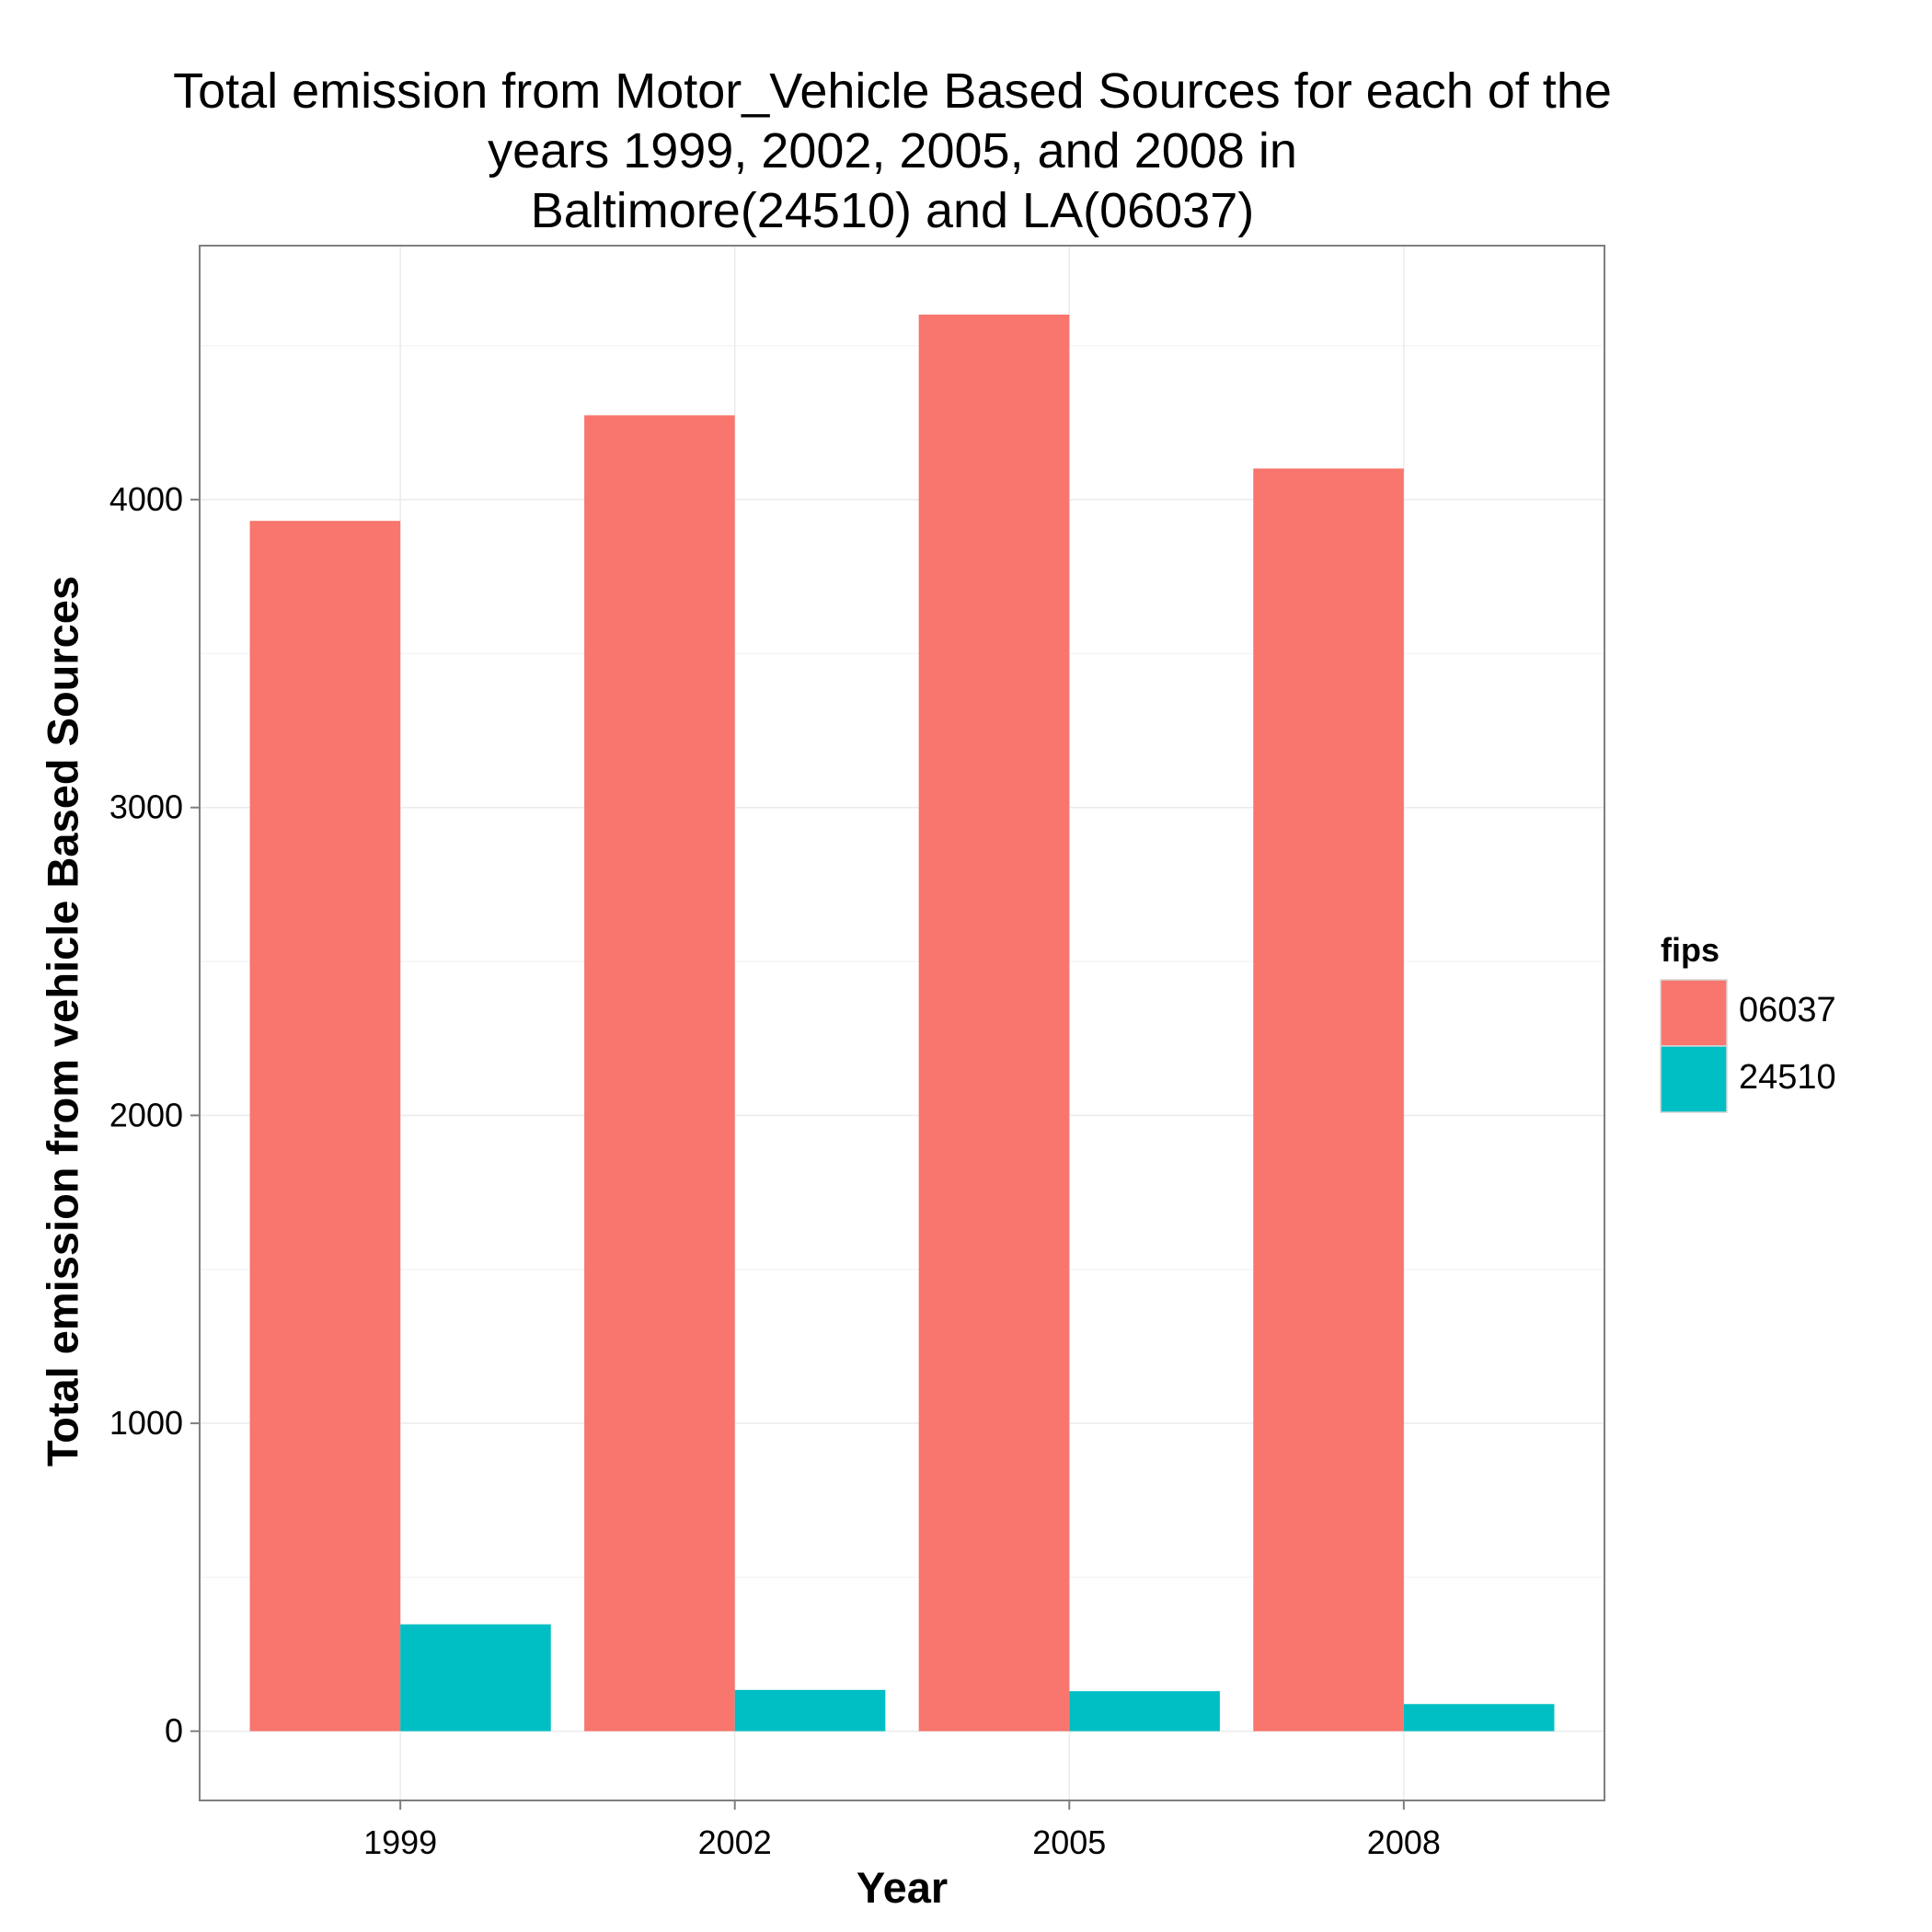 This screenshot has width=1932, height=1932. What do you see at coordinates (659, 1073) in the screenshot?
I see `bar-06037-2002` at bounding box center [659, 1073].